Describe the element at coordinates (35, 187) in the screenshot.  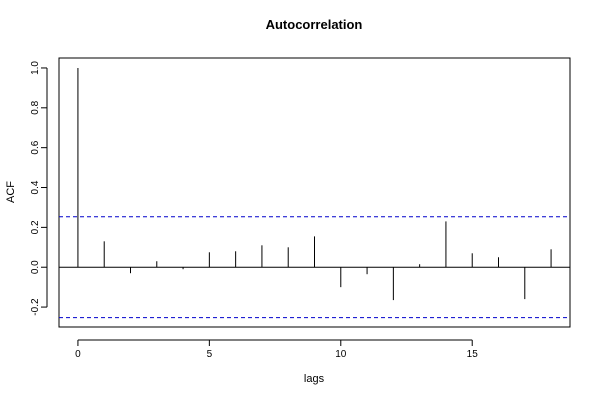
I see `y-tick-label: 0.4` at that location.